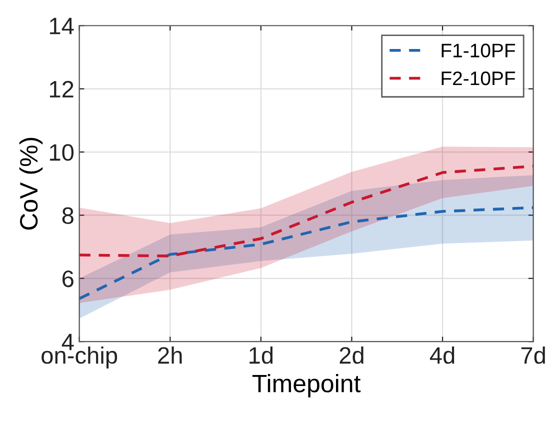 This screenshot has width=547, height=427. What do you see at coordinates (442, 355) in the screenshot?
I see `x-tick-label: 4d` at bounding box center [442, 355].